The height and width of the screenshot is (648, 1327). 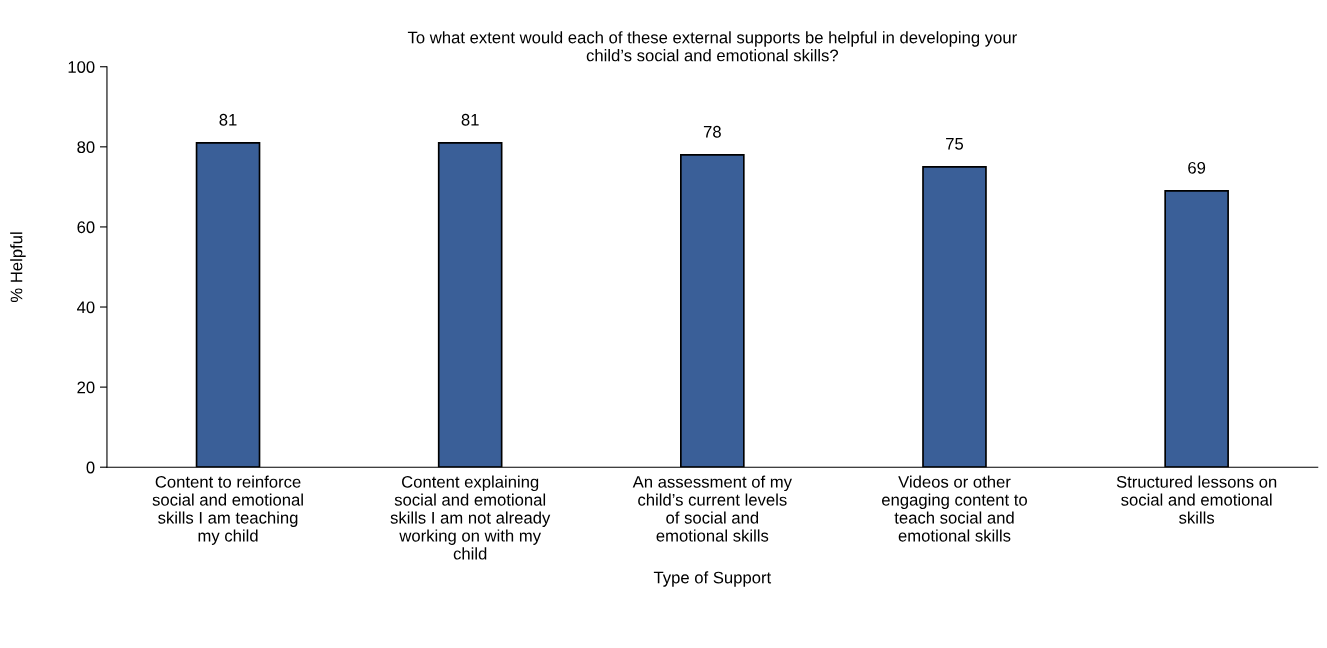 What do you see at coordinates (470, 517) in the screenshot?
I see `x-tick-label: Content explaining social and emotional skills I am not already working on with my child` at bounding box center [470, 517].